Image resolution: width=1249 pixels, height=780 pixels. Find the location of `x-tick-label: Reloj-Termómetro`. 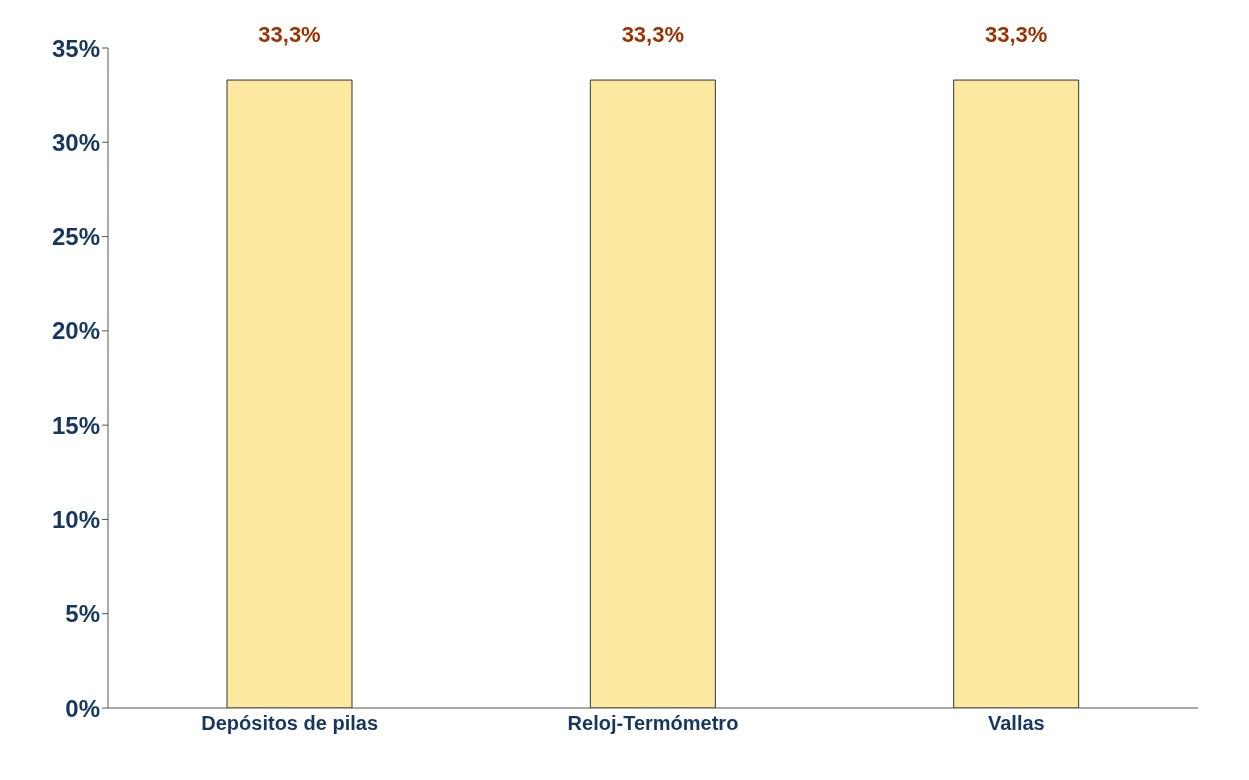

x-tick-label: Reloj-Termómetro is located at coordinates (653, 723).